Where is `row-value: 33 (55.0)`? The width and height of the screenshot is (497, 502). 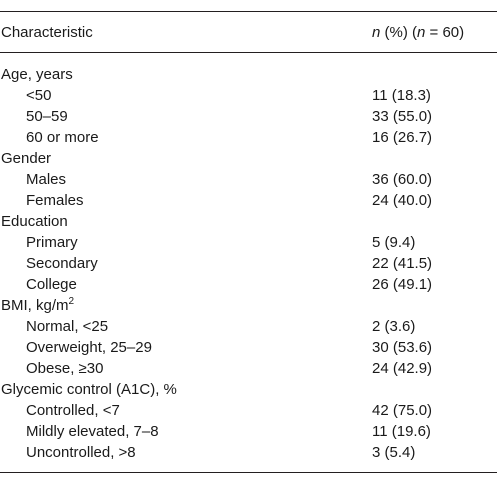
row-value: 33 (55.0) is located at coordinates (402, 116).